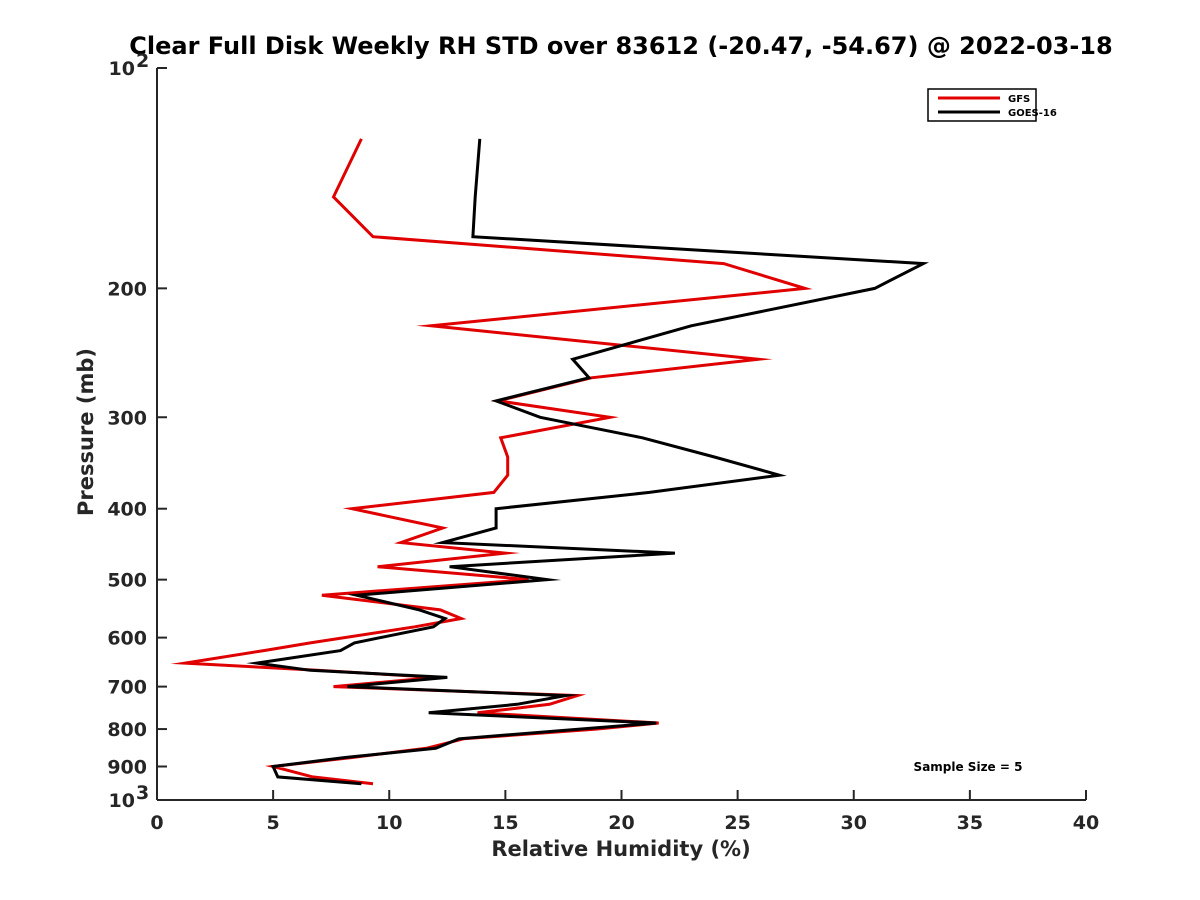 The width and height of the screenshot is (1200, 900). Describe the element at coordinates (127, 510) in the screenshot. I see `y-tick-label: 400` at that location.